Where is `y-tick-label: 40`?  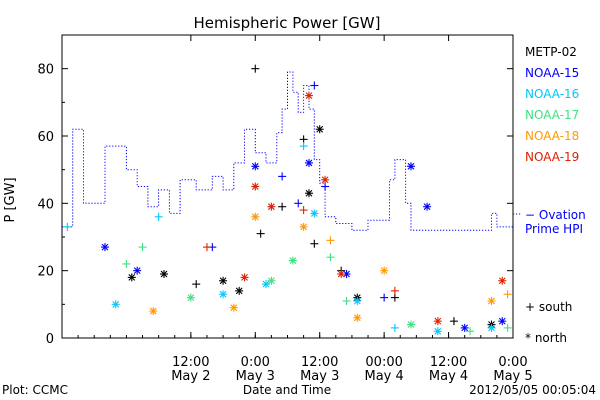
y-tick-label: 40 is located at coordinates (45, 204).